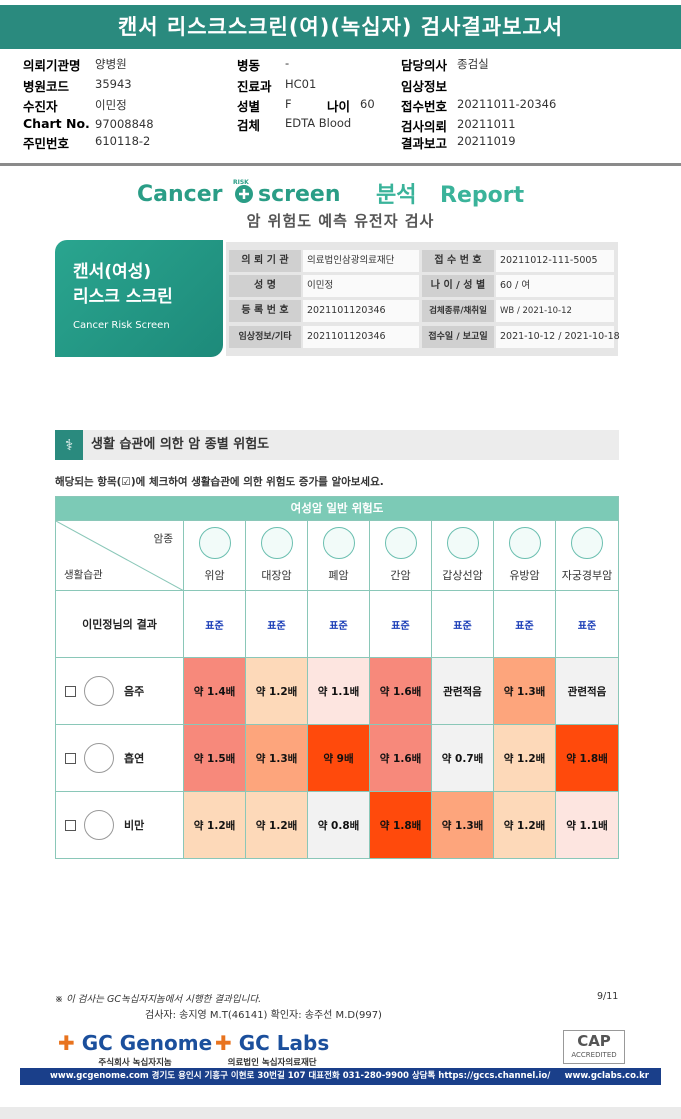  I want to click on header-value: F, so click(288, 104).